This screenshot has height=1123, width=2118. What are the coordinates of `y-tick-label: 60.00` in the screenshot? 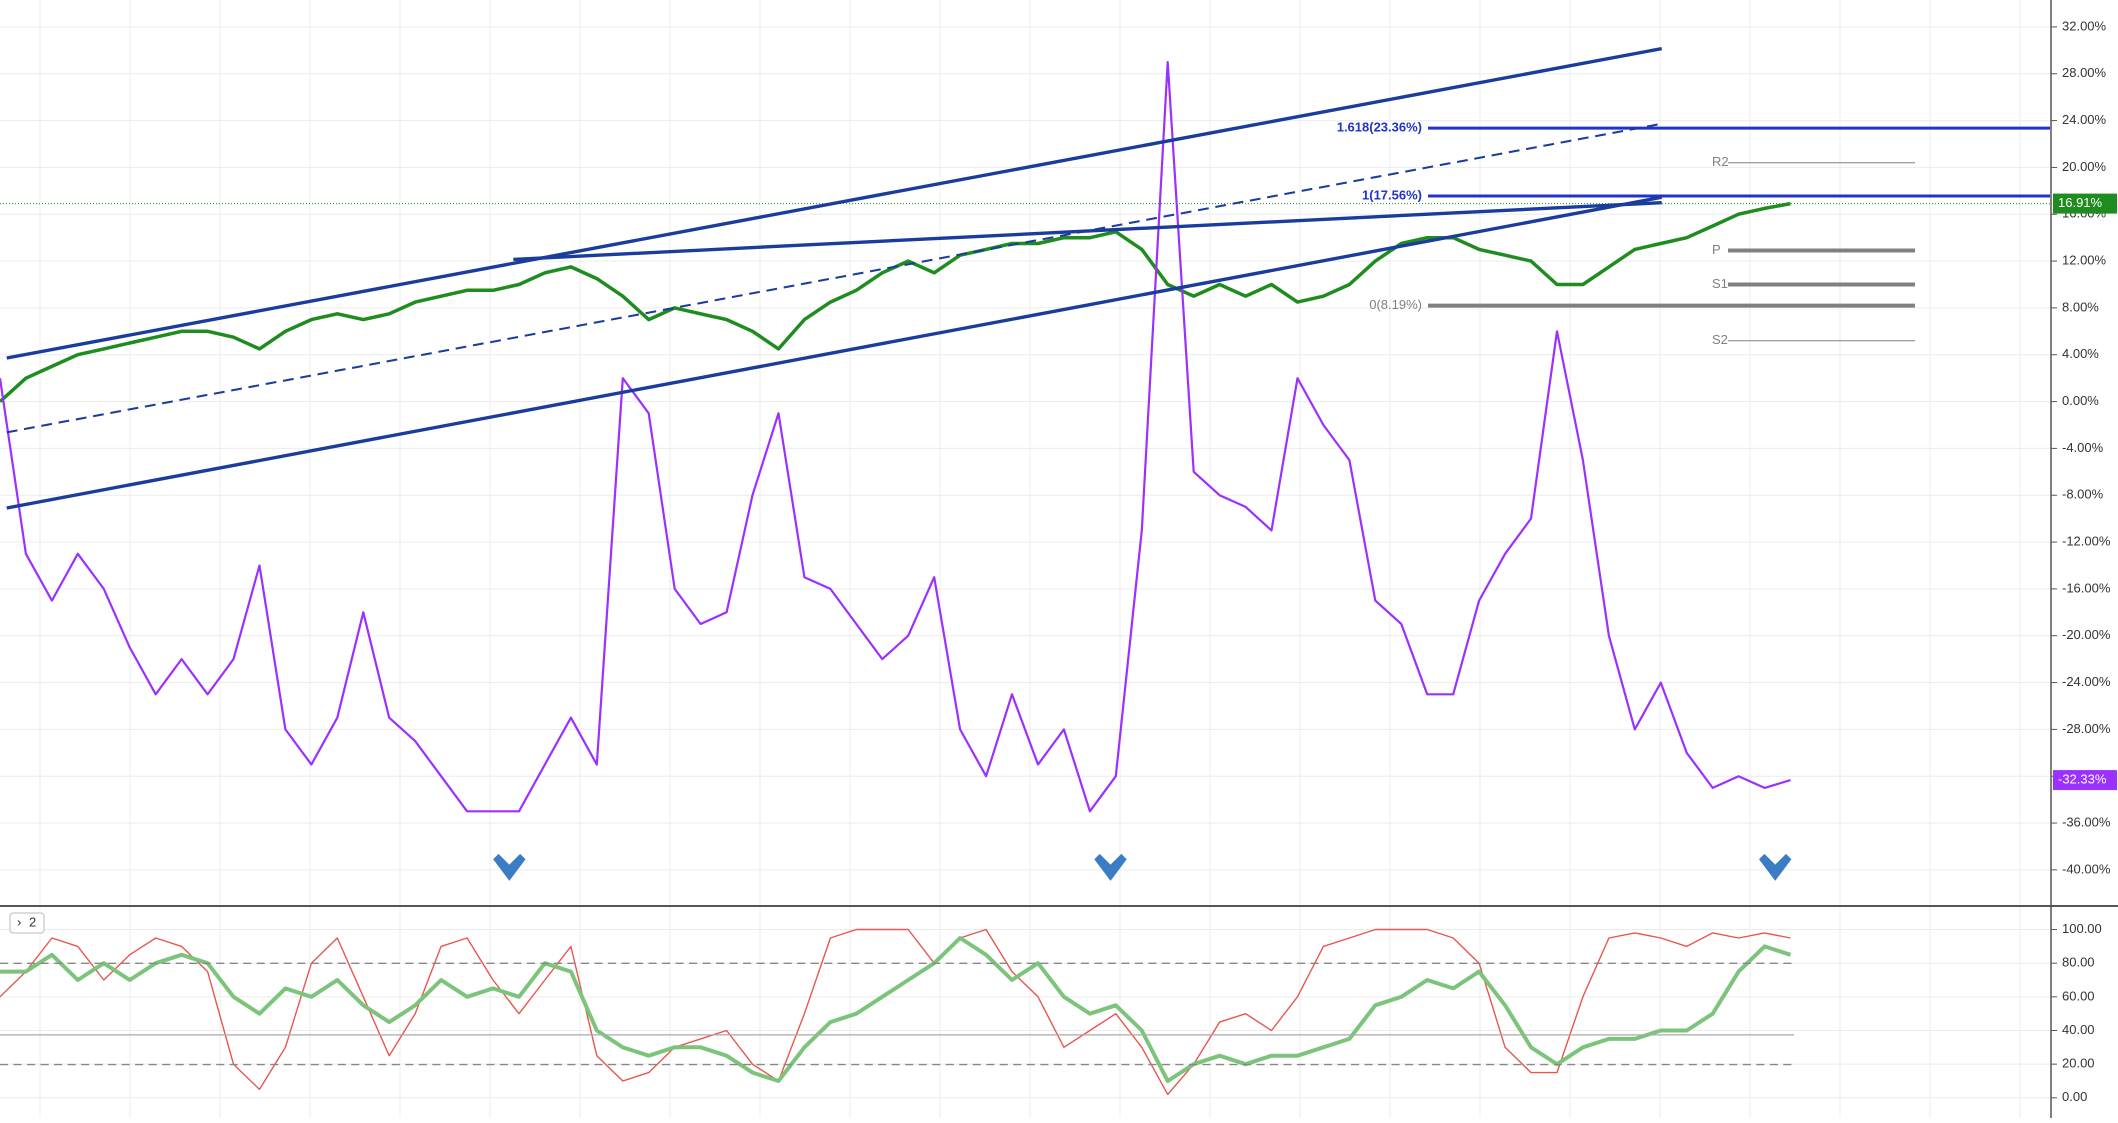 It's located at (2078, 995).